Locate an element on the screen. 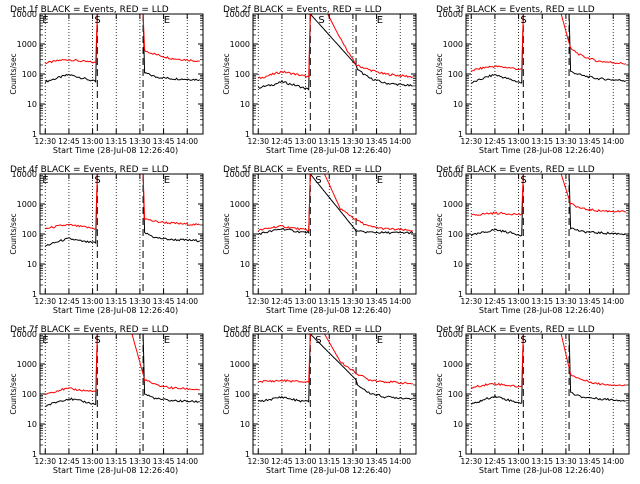 This screenshot has height=484, width=640. panel-title: Det 5f BLACK = Events, RED = LLD is located at coordinates (302, 170).